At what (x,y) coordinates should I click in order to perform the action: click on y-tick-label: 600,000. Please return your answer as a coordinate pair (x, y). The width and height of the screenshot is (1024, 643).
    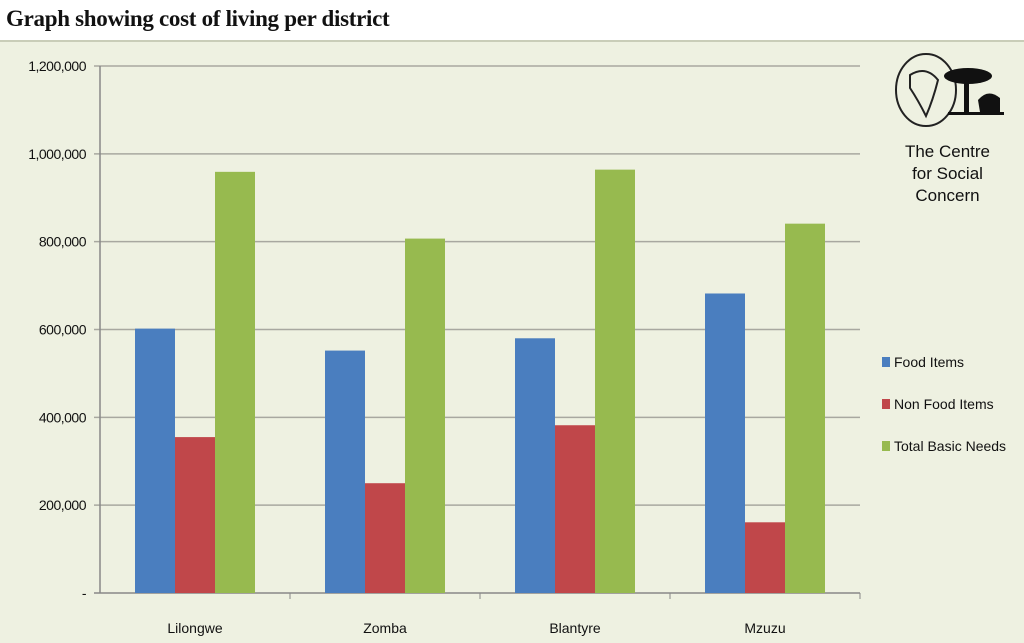
    Looking at the image, I should click on (63, 330).